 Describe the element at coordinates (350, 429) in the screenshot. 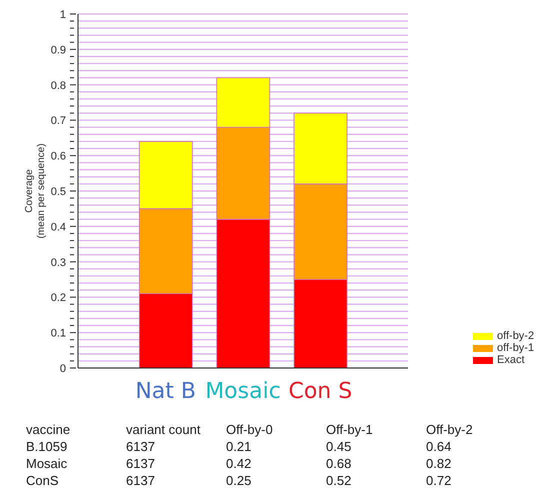

I see `text: Off-by-1` at that location.